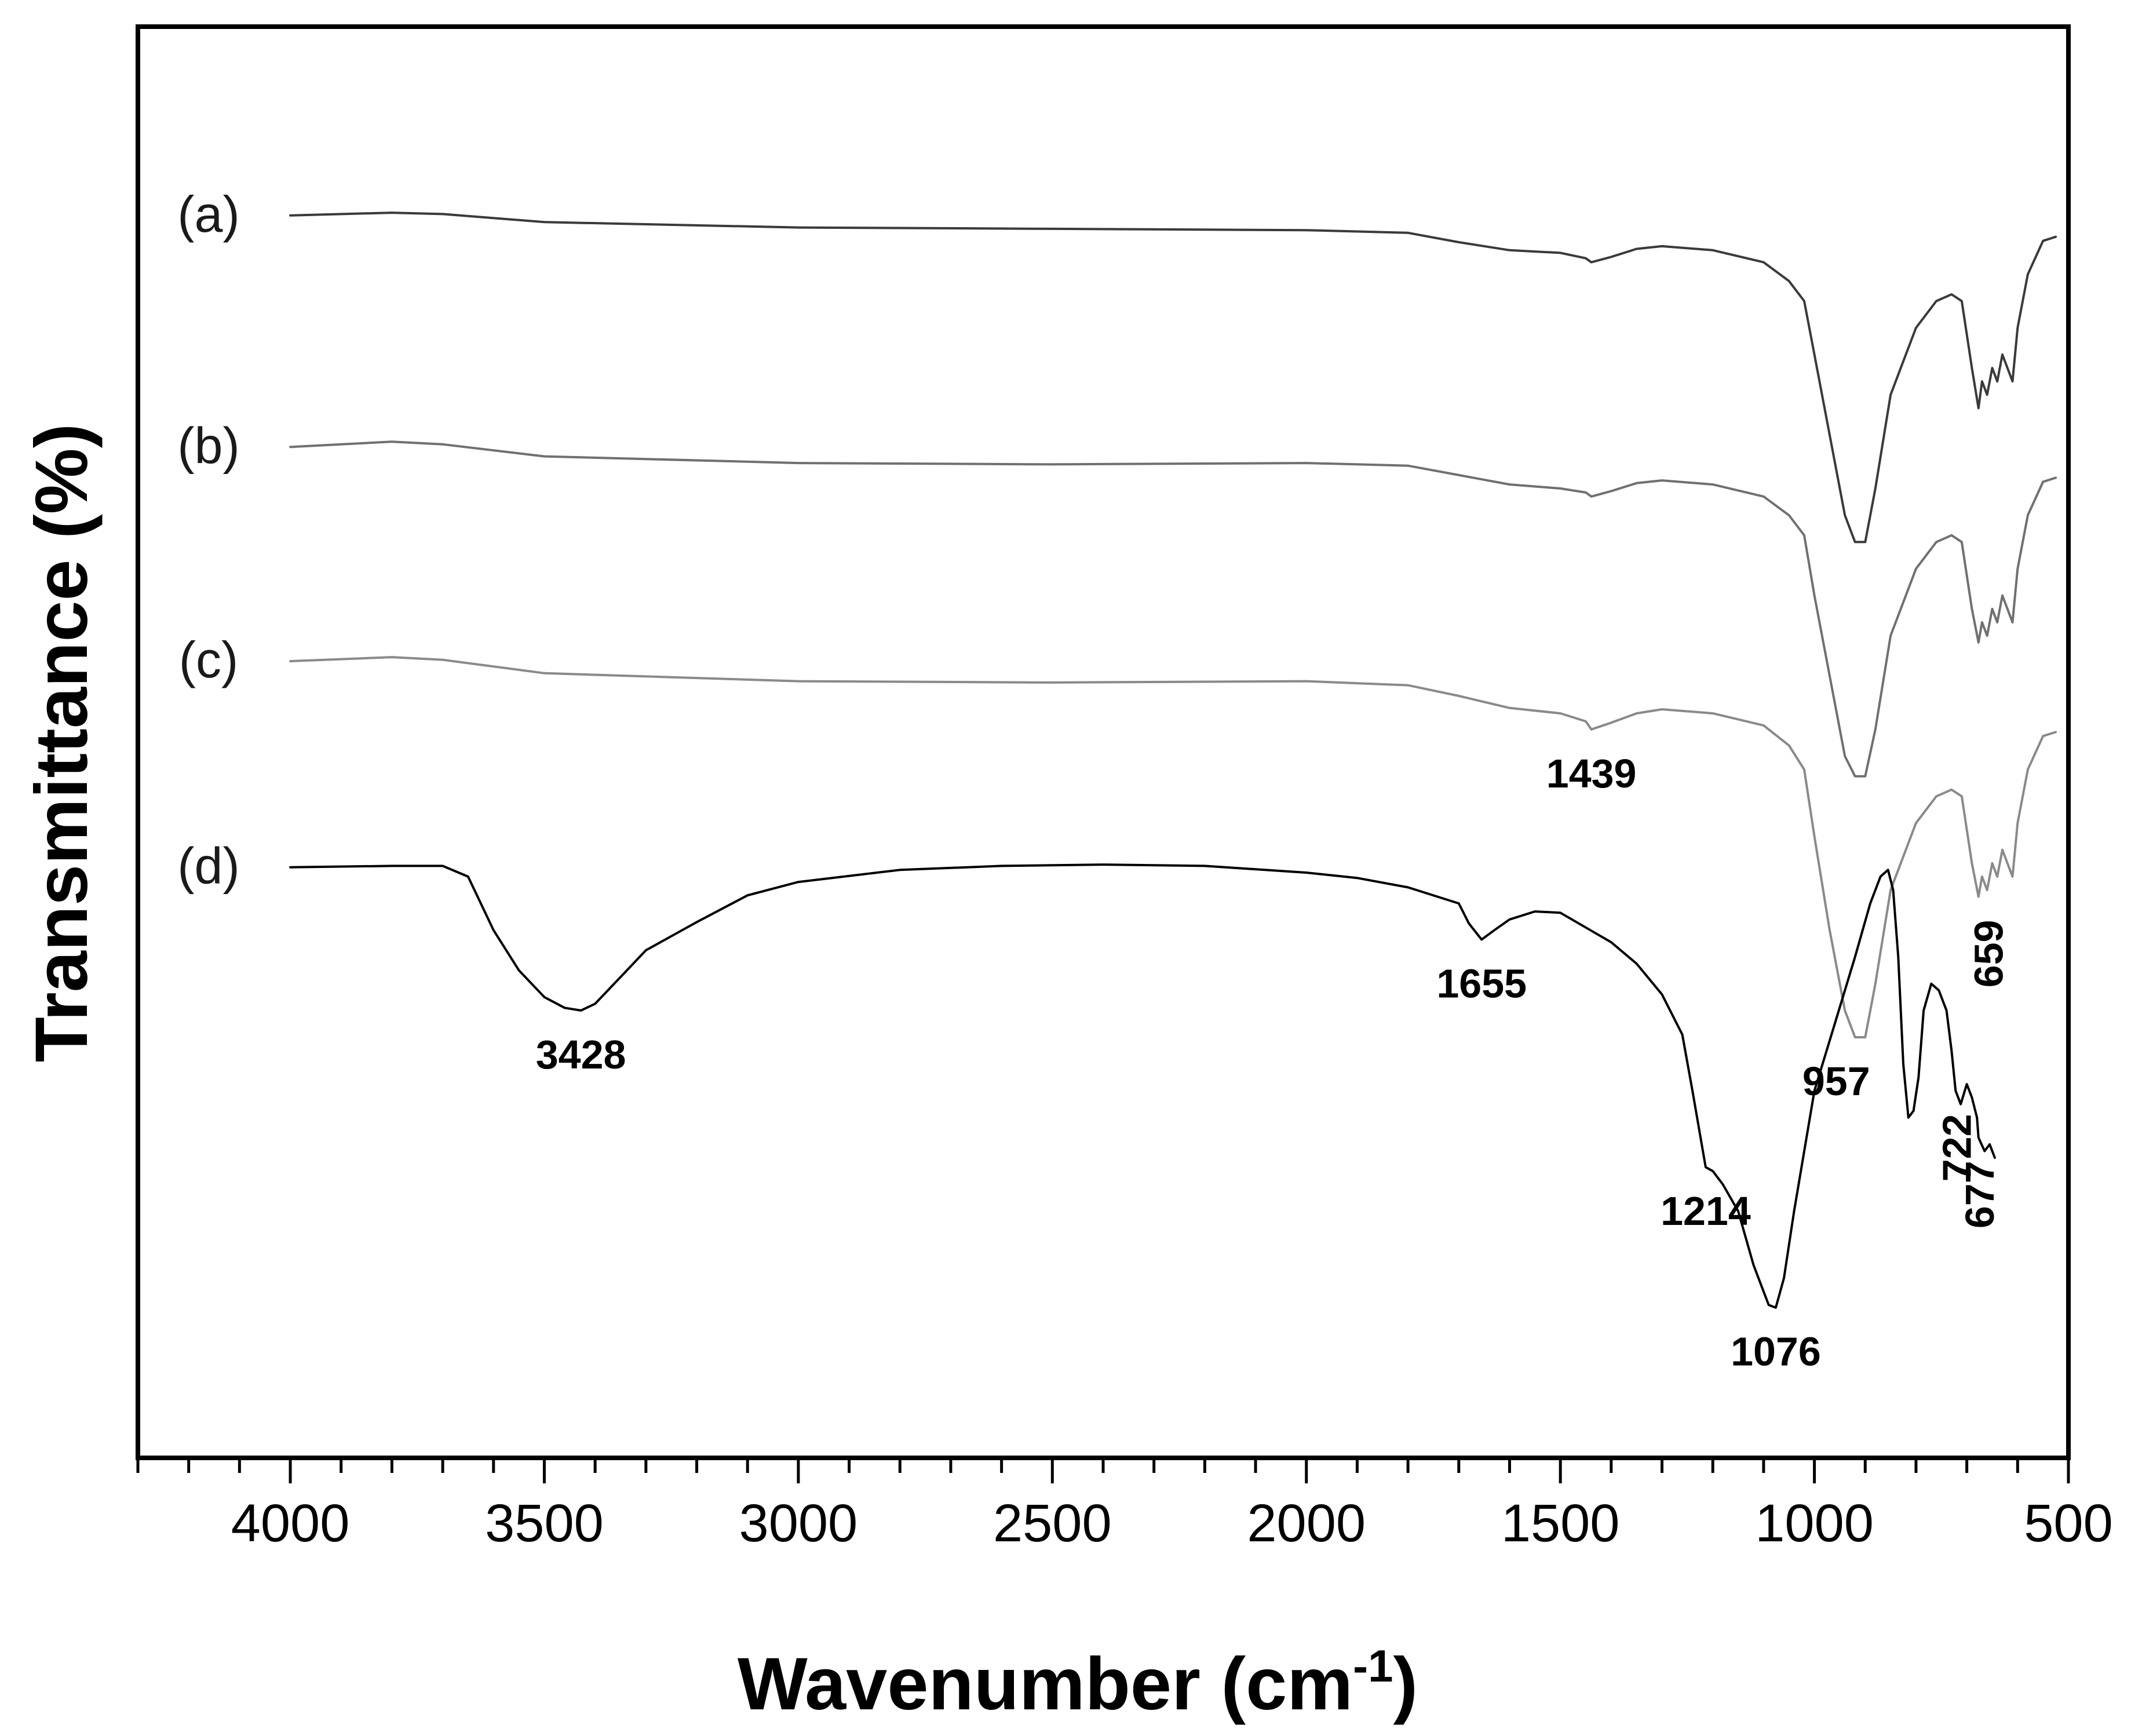  I want to click on x-tick-label: 1000, so click(1814, 1523).